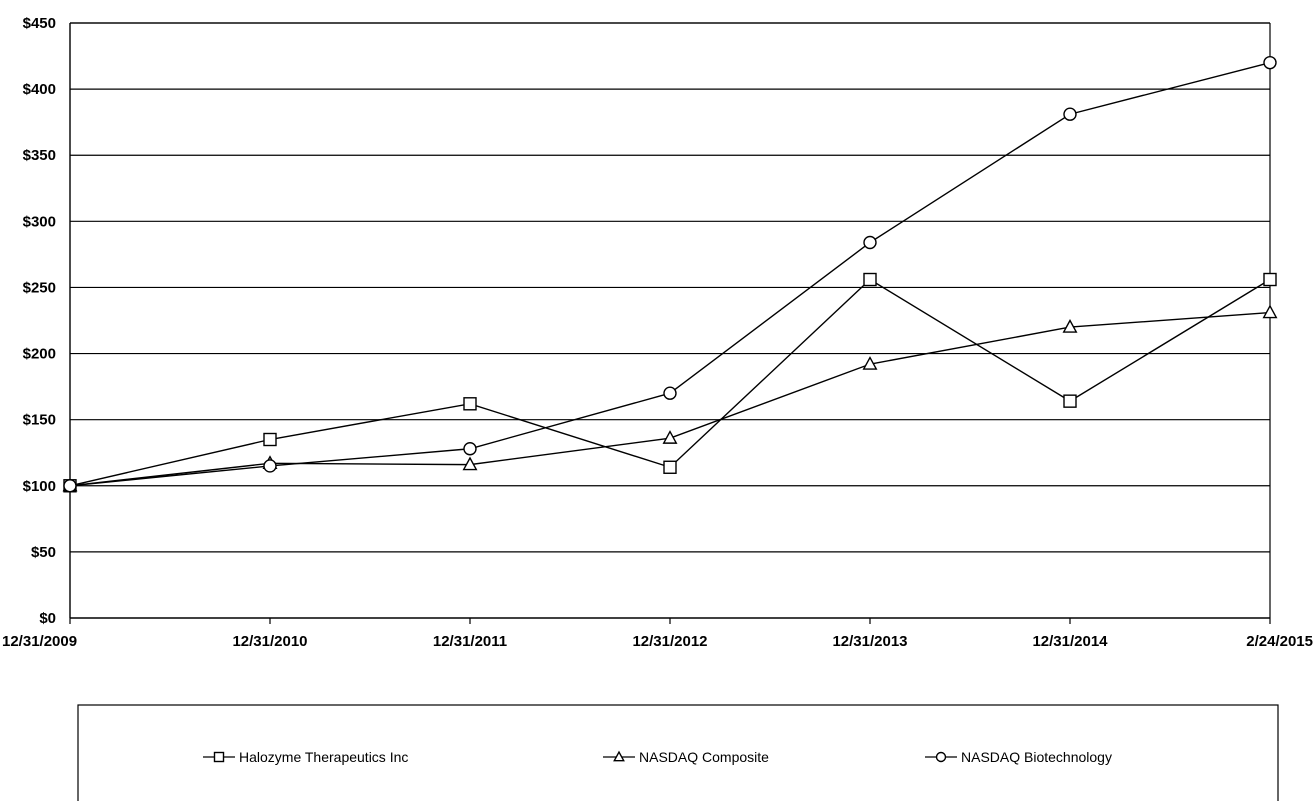  I want to click on y-tick-label: $100, so click(39, 486).